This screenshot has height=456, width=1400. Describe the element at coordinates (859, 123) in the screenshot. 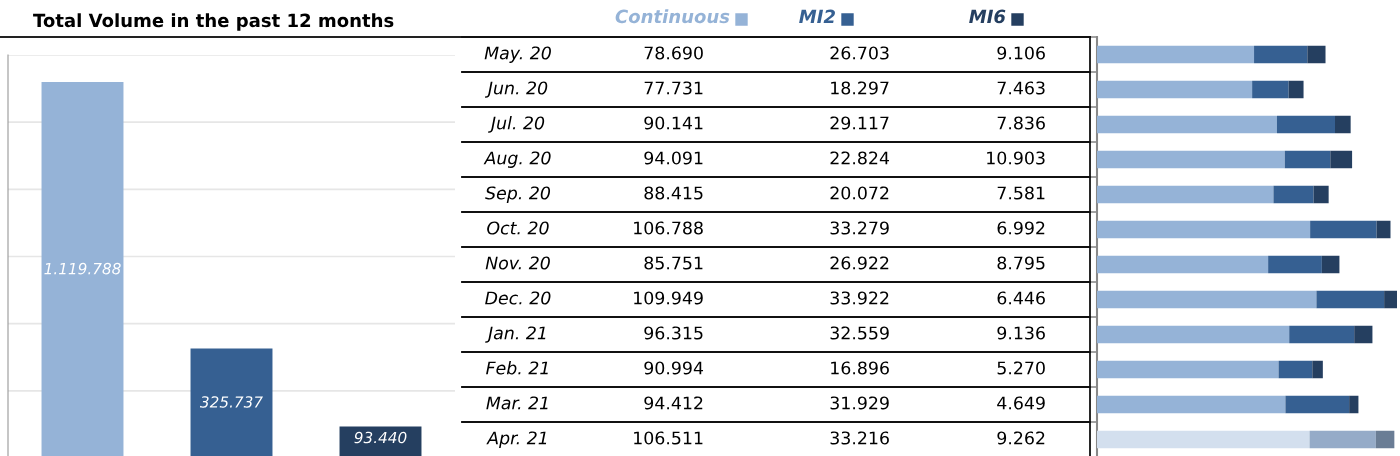

I see `data-label: 29.117` at that location.